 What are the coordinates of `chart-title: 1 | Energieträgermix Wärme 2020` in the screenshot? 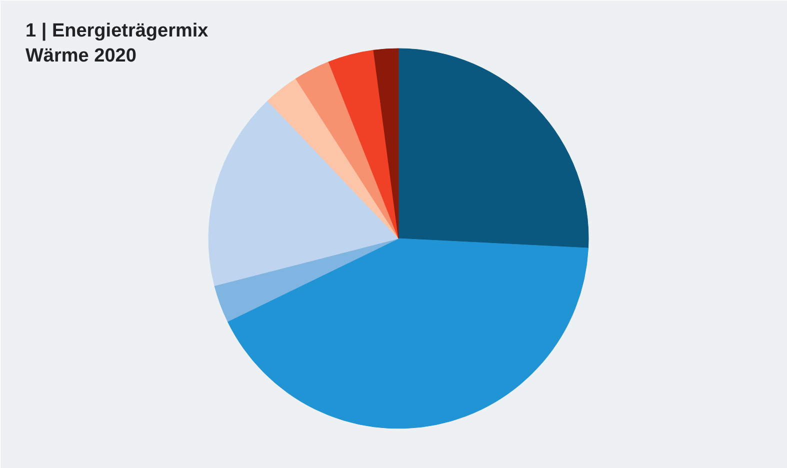 It's located at (117, 43).